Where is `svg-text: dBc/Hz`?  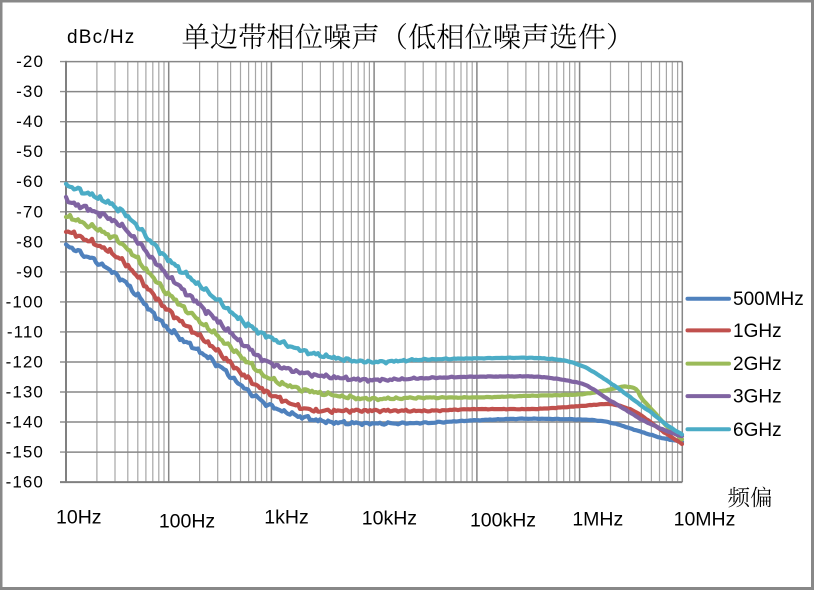 svg-text: dBc/Hz is located at coordinates (101, 37).